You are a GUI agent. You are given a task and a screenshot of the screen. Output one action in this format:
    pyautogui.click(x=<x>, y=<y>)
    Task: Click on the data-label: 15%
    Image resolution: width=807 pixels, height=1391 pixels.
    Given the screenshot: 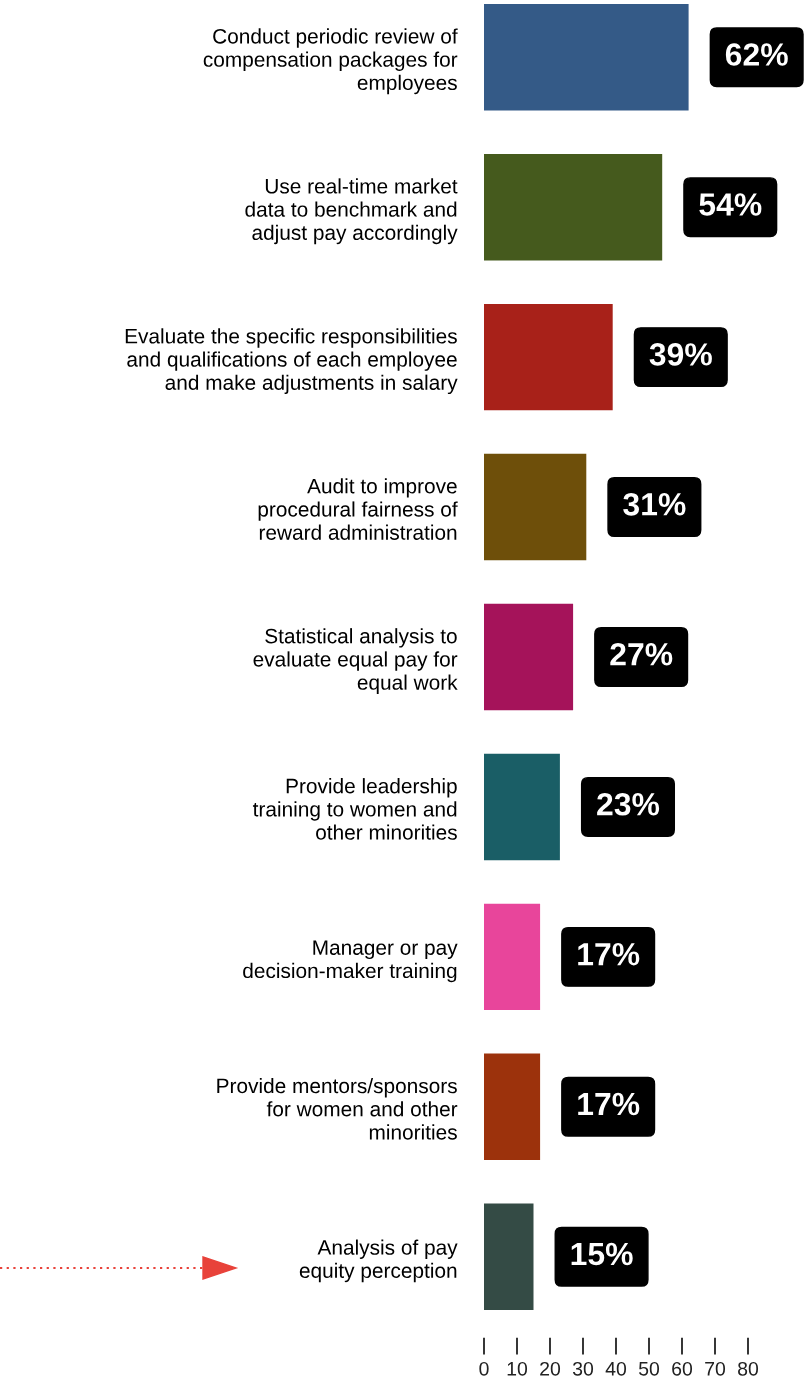 What is the action you would take?
    pyautogui.click(x=602, y=1254)
    